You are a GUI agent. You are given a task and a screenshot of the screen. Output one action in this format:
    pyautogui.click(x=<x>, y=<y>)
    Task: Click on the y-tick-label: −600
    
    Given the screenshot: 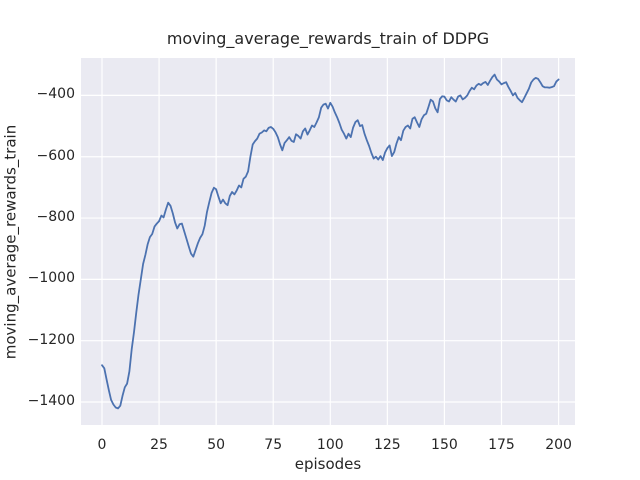 What is the action you would take?
    pyautogui.click(x=55, y=155)
    